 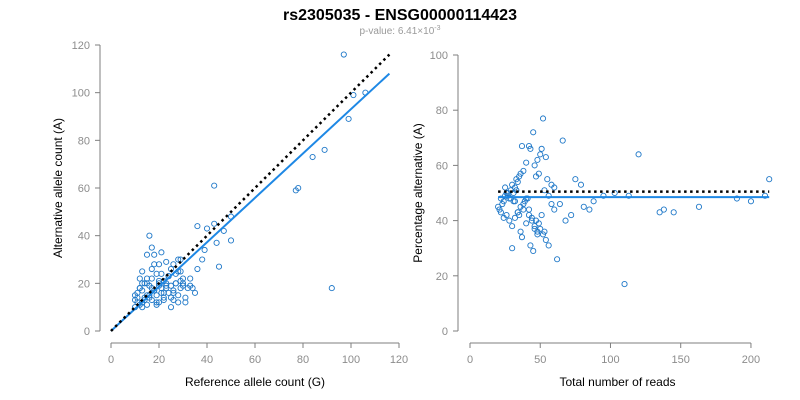 I want to click on y-tick-label: 100, so click(x=81, y=94).